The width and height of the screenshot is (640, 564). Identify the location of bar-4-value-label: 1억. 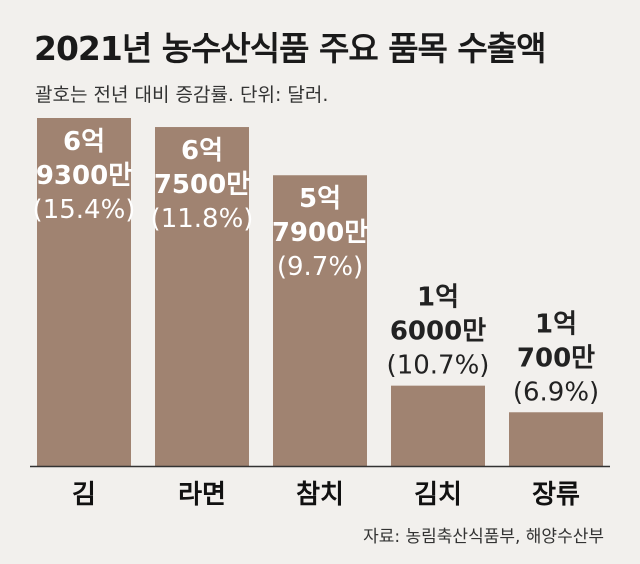
(438, 298).